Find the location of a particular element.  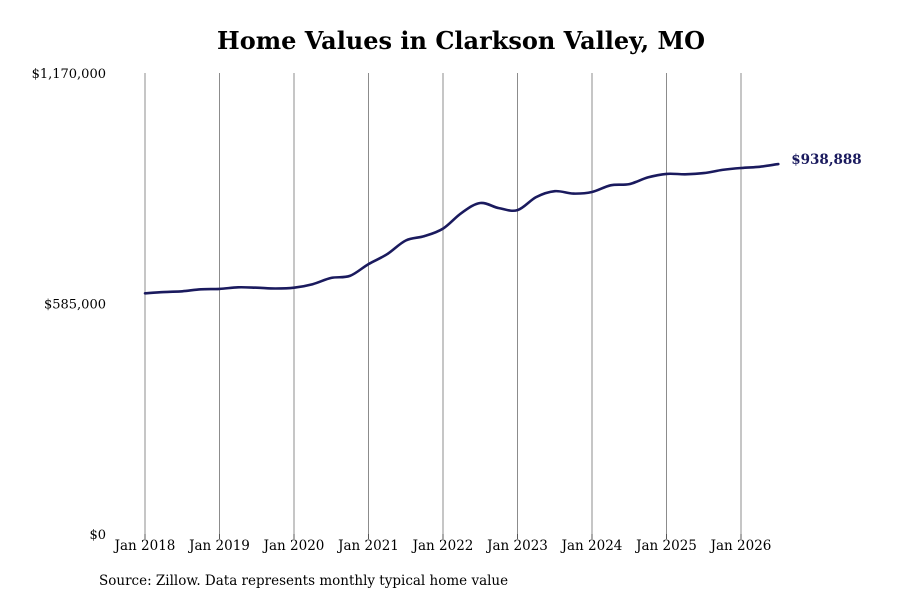

y-tick-label: $585,000 is located at coordinates (75, 305).